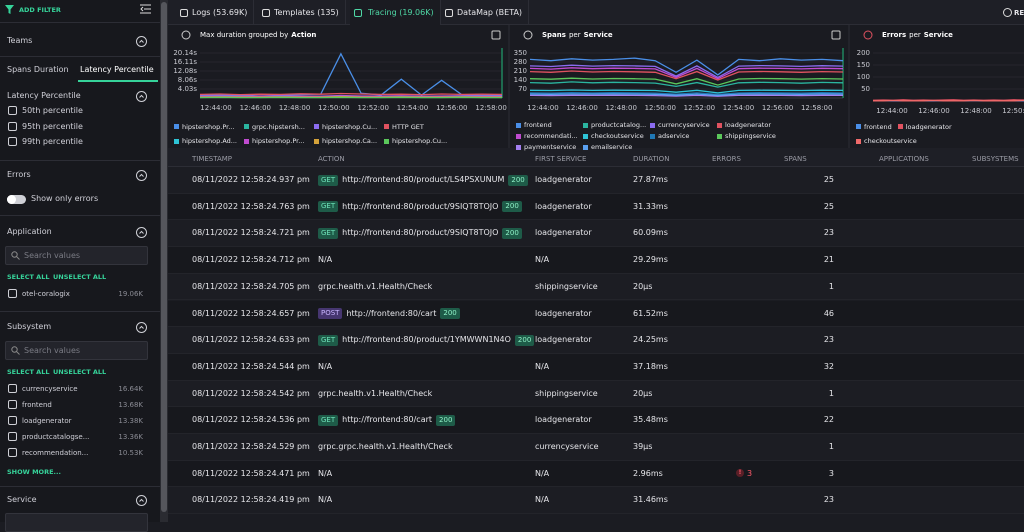  What do you see at coordinates (251, 500) in the screenshot?
I see `cell-timestamp: 08/11/2022 12:58:24.419 pm` at bounding box center [251, 500].